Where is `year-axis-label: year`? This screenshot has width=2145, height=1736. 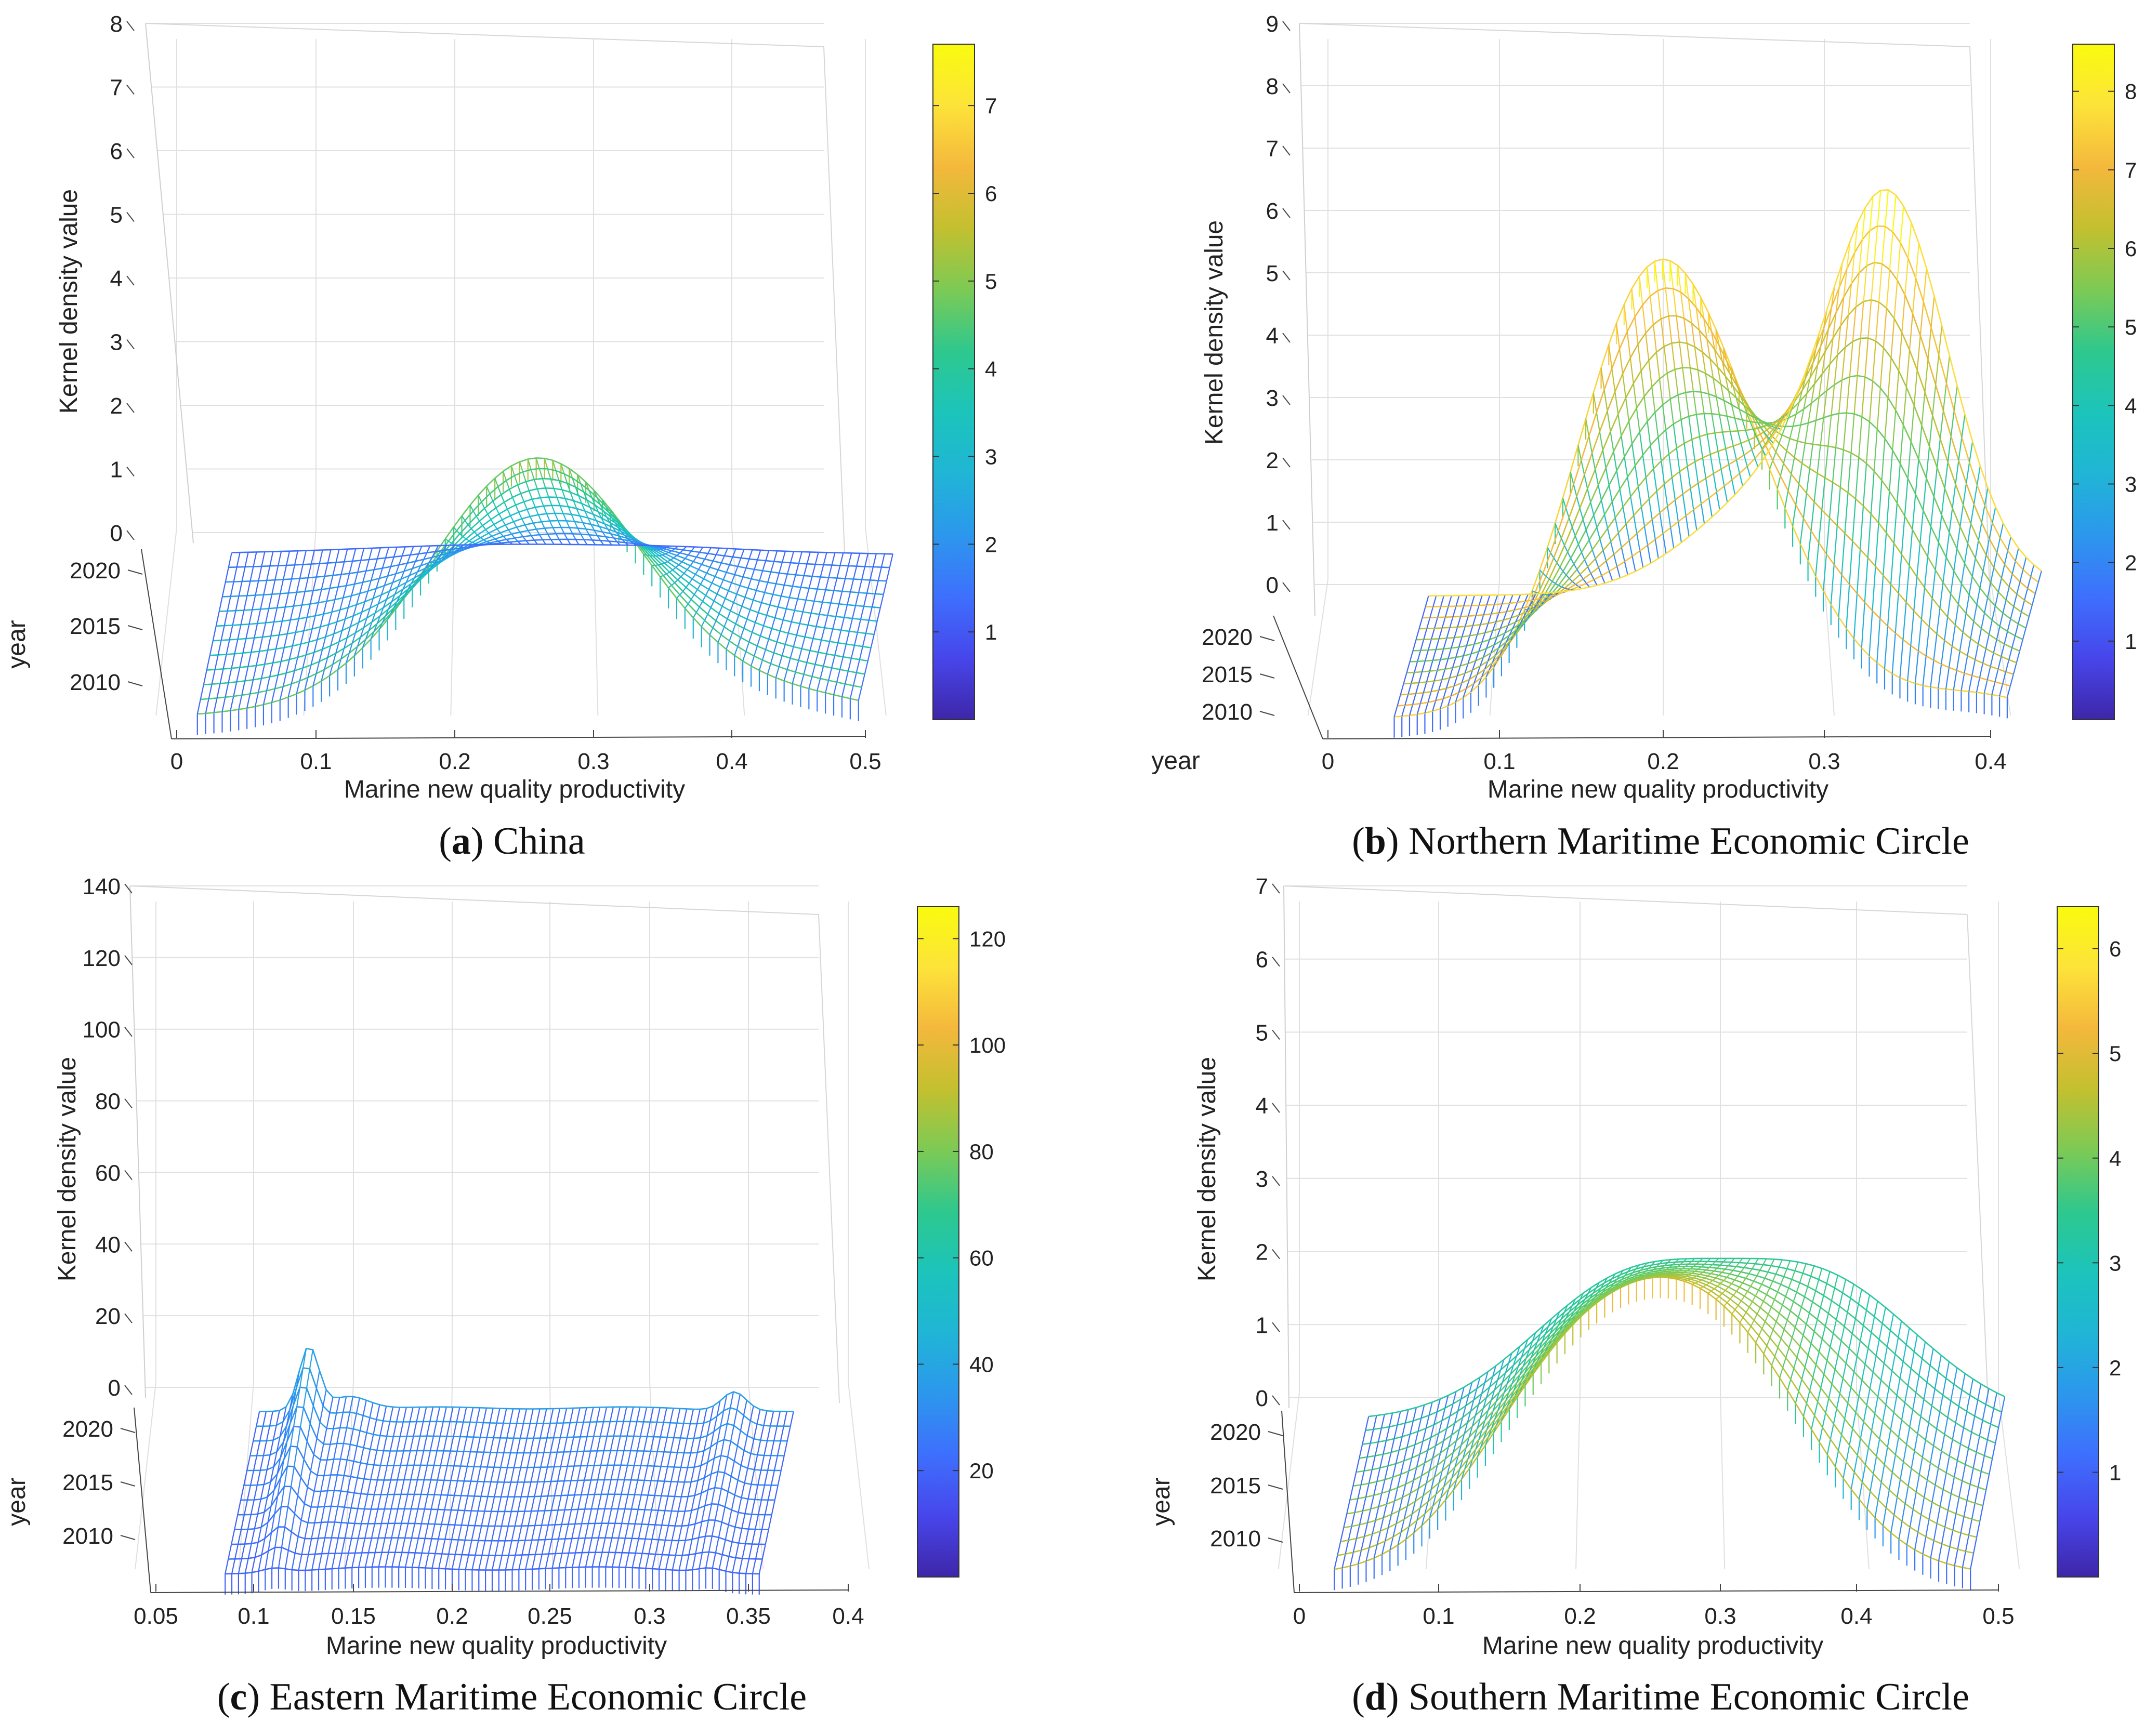 year-axis-label: year is located at coordinates (1161, 1501).